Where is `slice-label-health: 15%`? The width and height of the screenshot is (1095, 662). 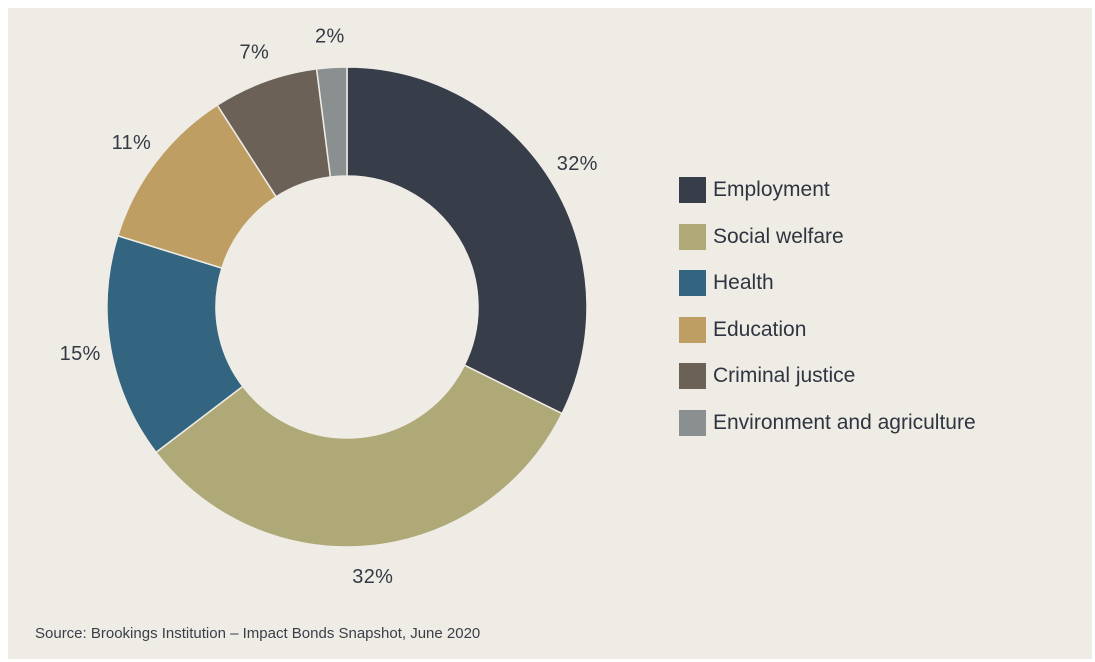 slice-label-health: 15% is located at coordinates (80, 354).